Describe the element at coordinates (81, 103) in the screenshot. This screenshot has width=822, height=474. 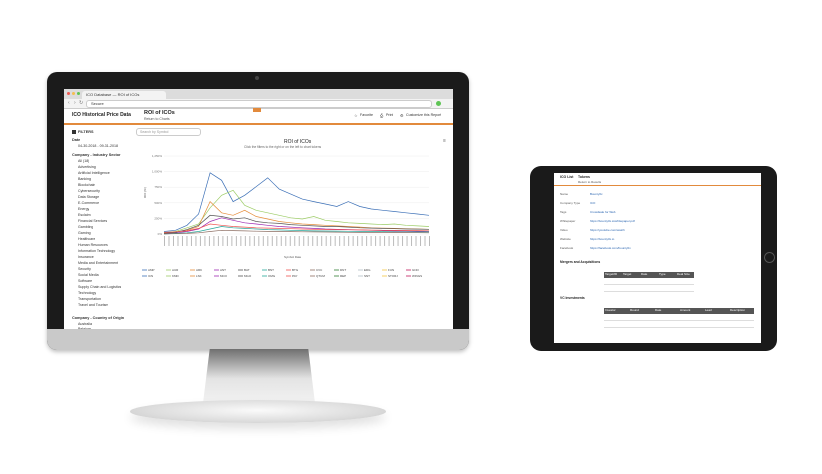
I see `reload-icon: ↻` at that location.